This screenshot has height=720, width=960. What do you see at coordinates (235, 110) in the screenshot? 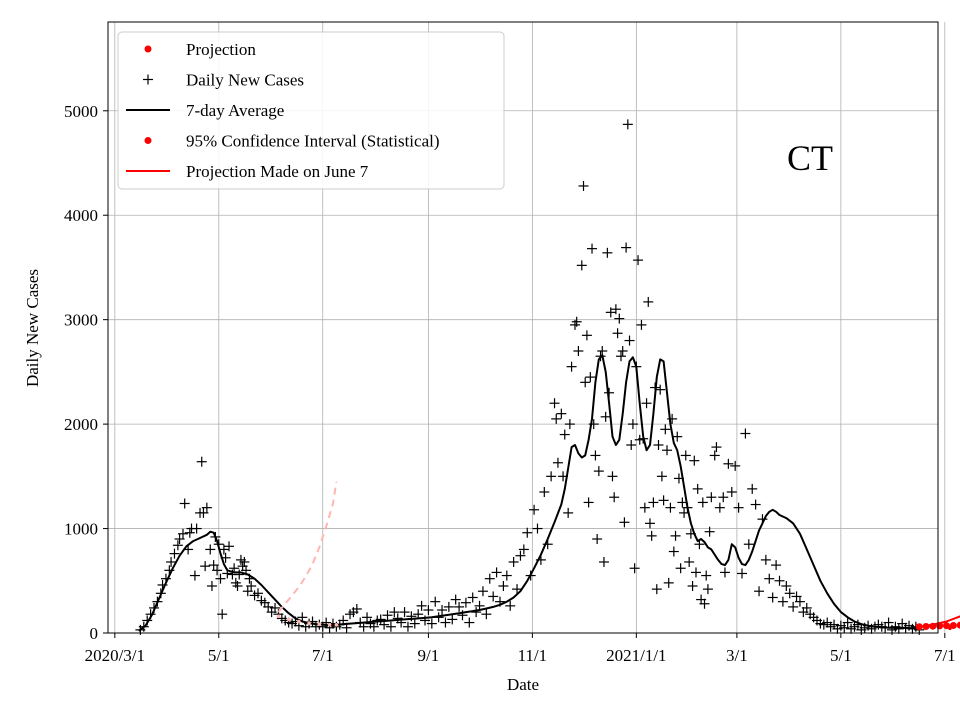
I see `legend-label: 7-day Average` at bounding box center [235, 110].